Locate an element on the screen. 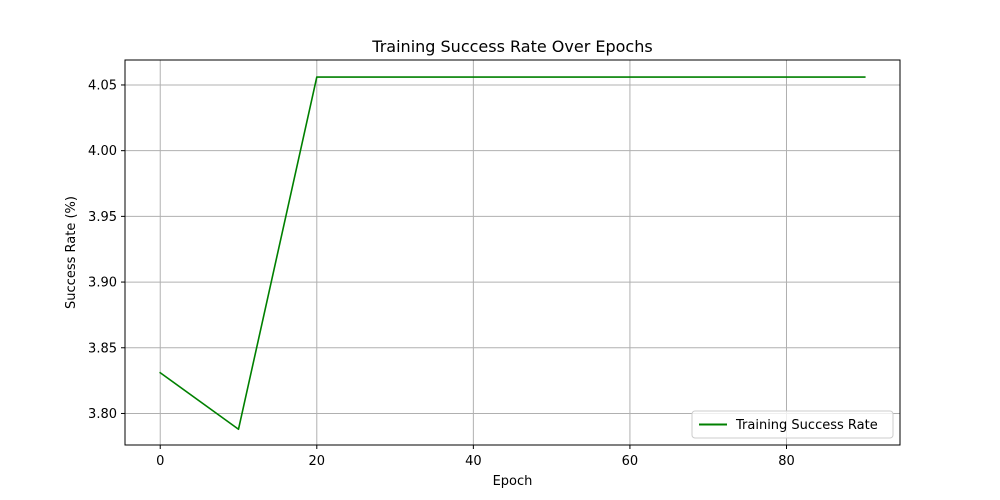 The height and width of the screenshot is (500, 1000). chart-title: Training Success Rate Over Epochs is located at coordinates (511, 46).